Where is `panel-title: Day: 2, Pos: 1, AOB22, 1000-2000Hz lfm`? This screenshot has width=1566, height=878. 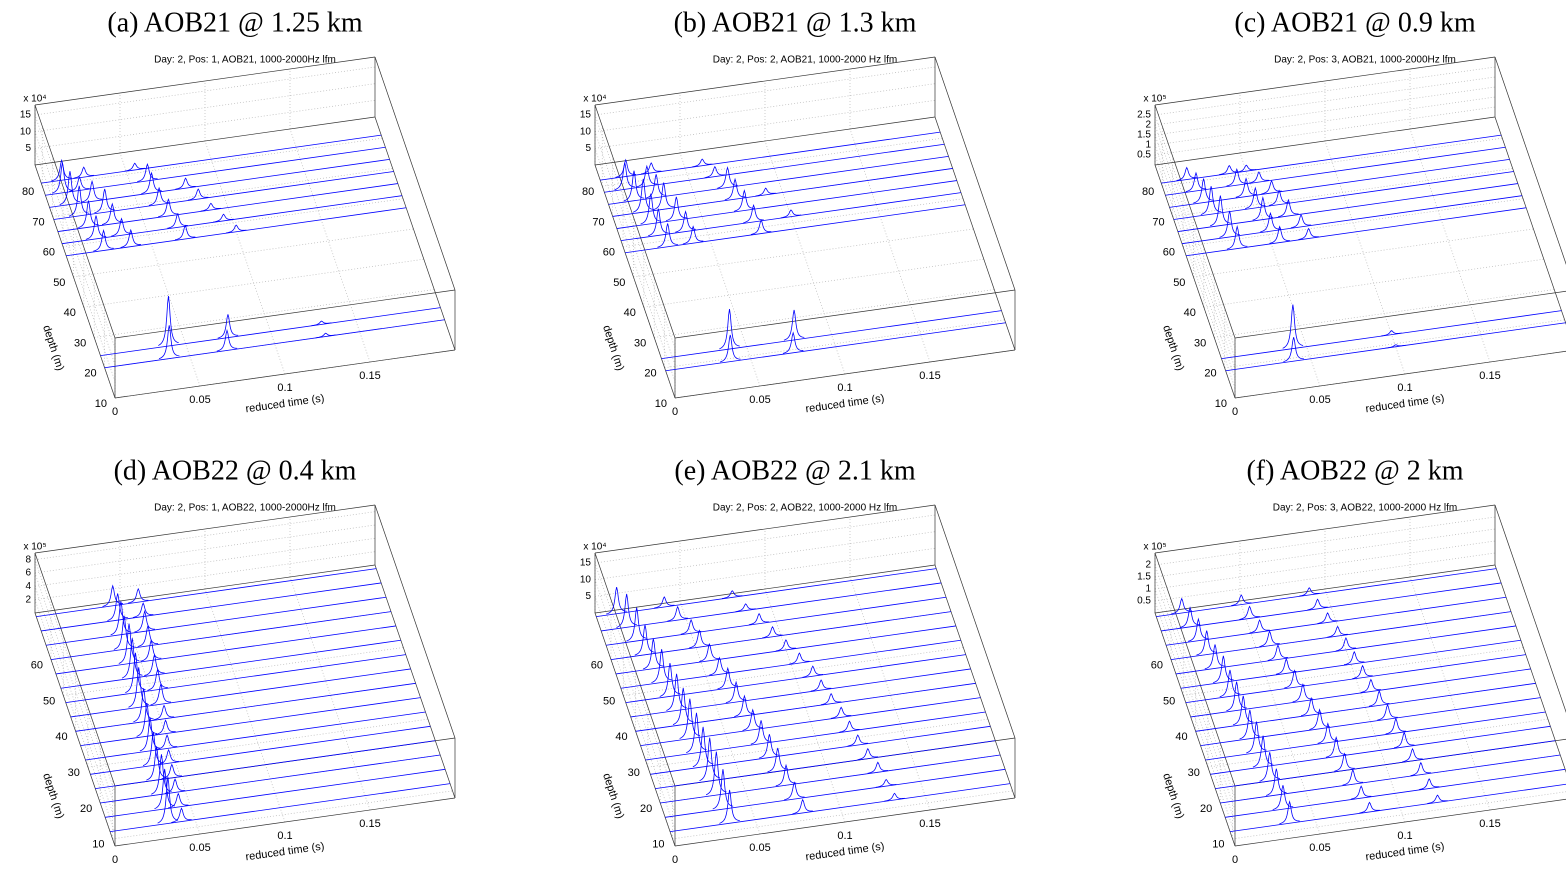
panel-title: Day: 2, Pos: 1, AOB22, 1000-2000Hz lfm is located at coordinates (245, 508).